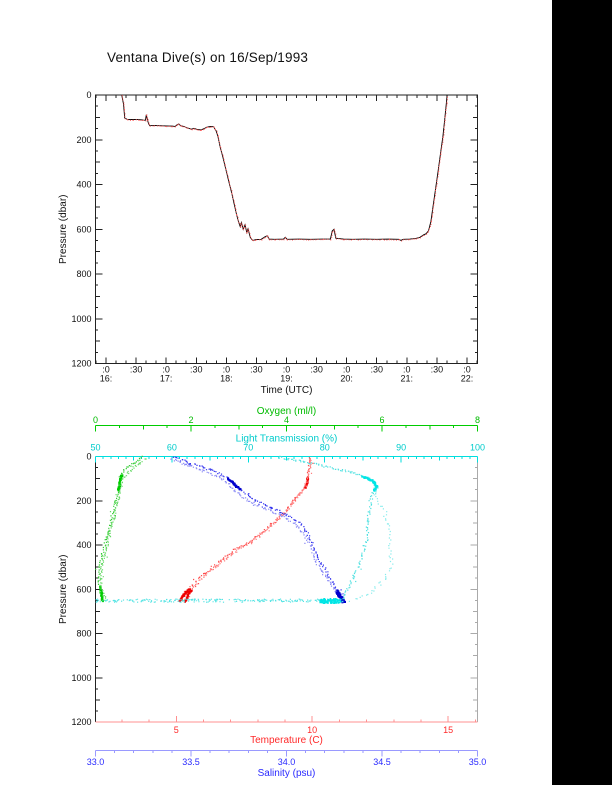 This screenshot has height=785, width=612. What do you see at coordinates (286, 379) in the screenshot?
I see `svg-text: 19:` at bounding box center [286, 379].